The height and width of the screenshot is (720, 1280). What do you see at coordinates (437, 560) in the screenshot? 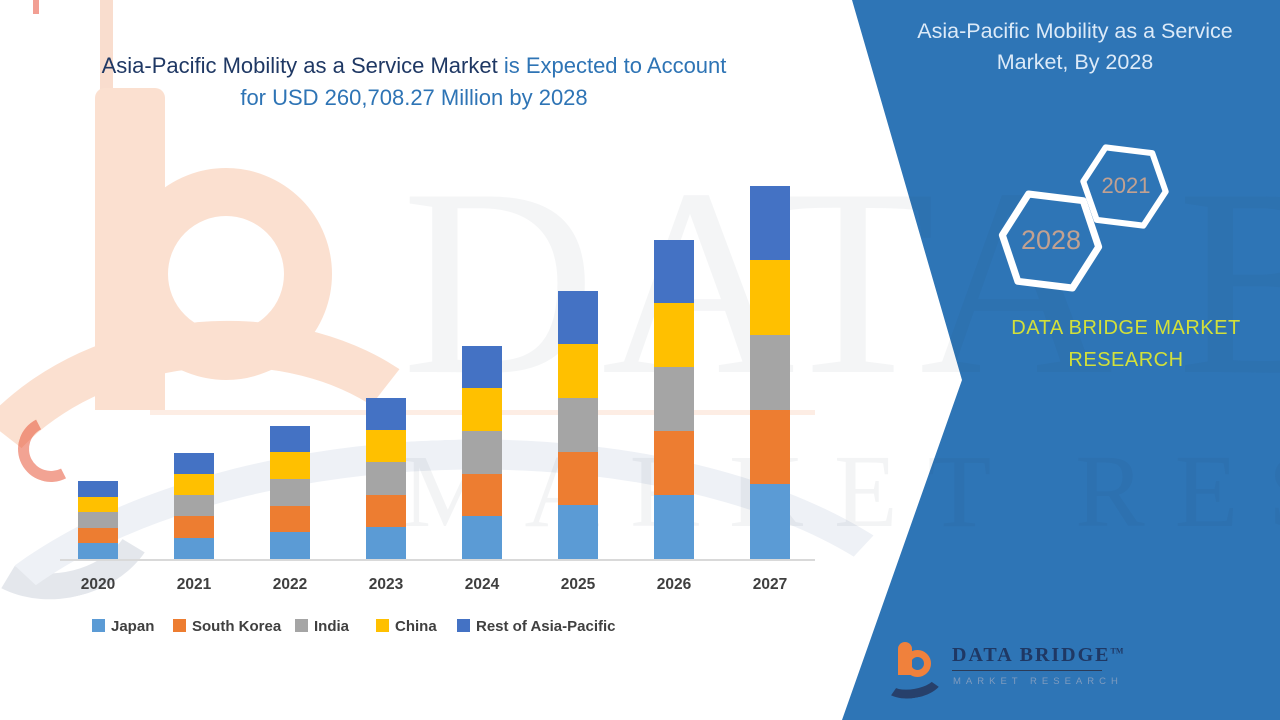
I see `x-axis-line` at bounding box center [437, 560].